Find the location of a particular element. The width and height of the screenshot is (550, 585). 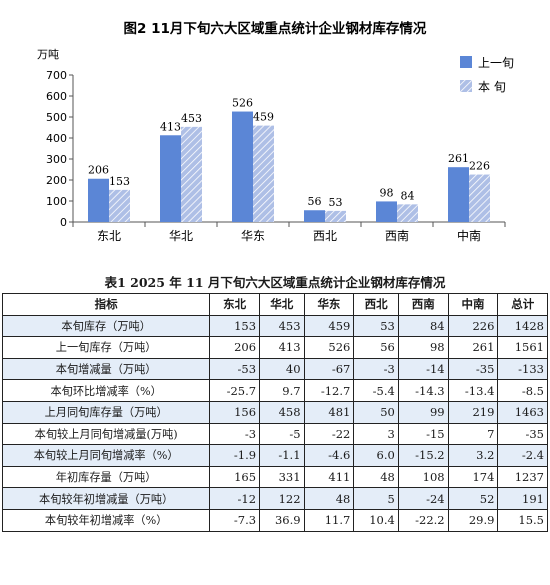

data-label: 206 is located at coordinates (98, 170).